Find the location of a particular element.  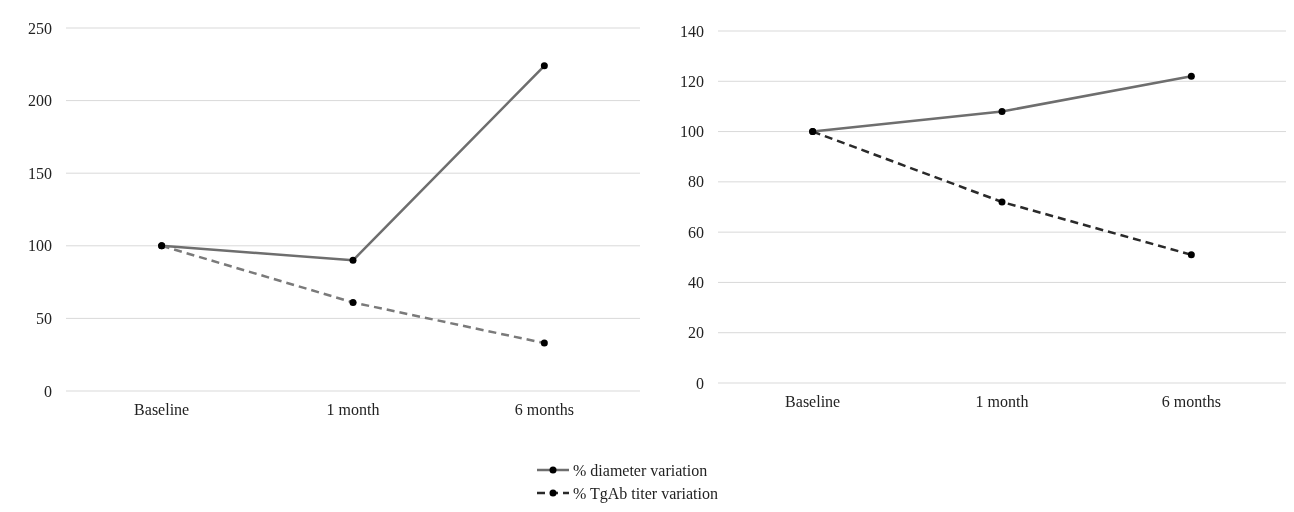

y-tick-label: 40 is located at coordinates (696, 283).